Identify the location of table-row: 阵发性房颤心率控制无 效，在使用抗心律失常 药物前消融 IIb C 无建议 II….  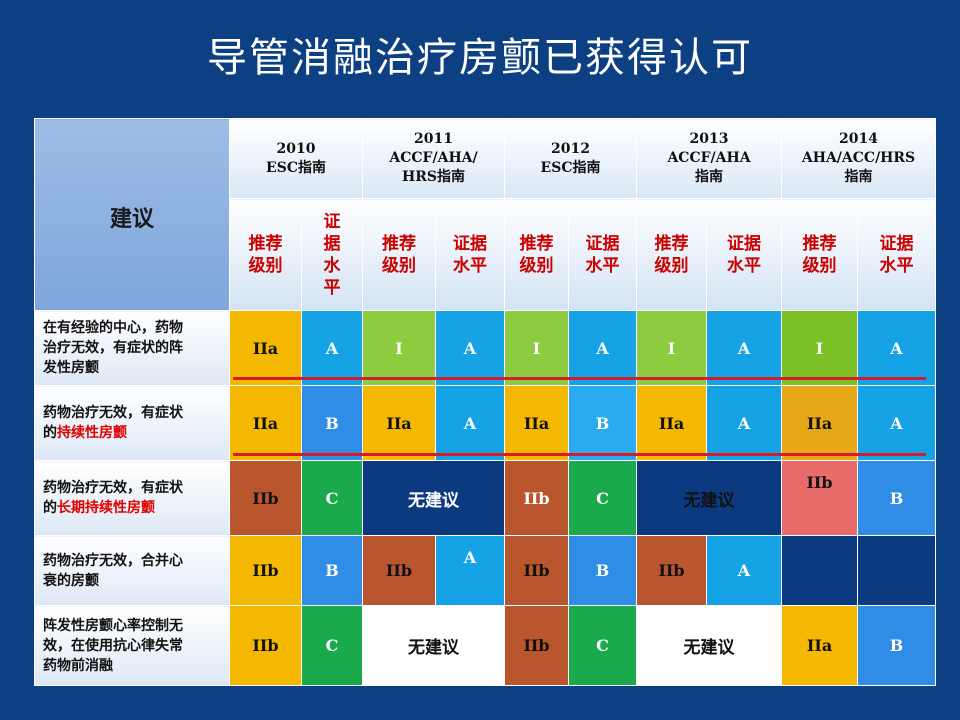
(485, 645).